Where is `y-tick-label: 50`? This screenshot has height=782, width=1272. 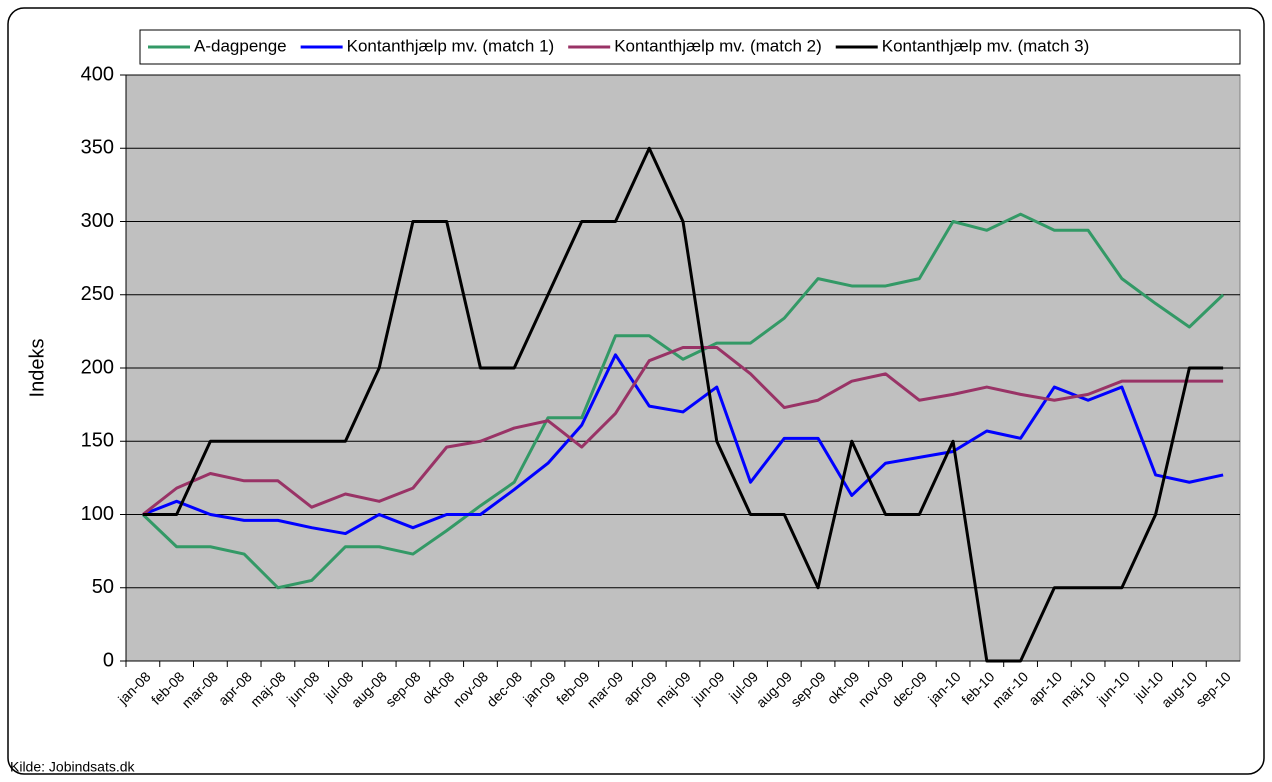 y-tick-label: 50 is located at coordinates (103, 587).